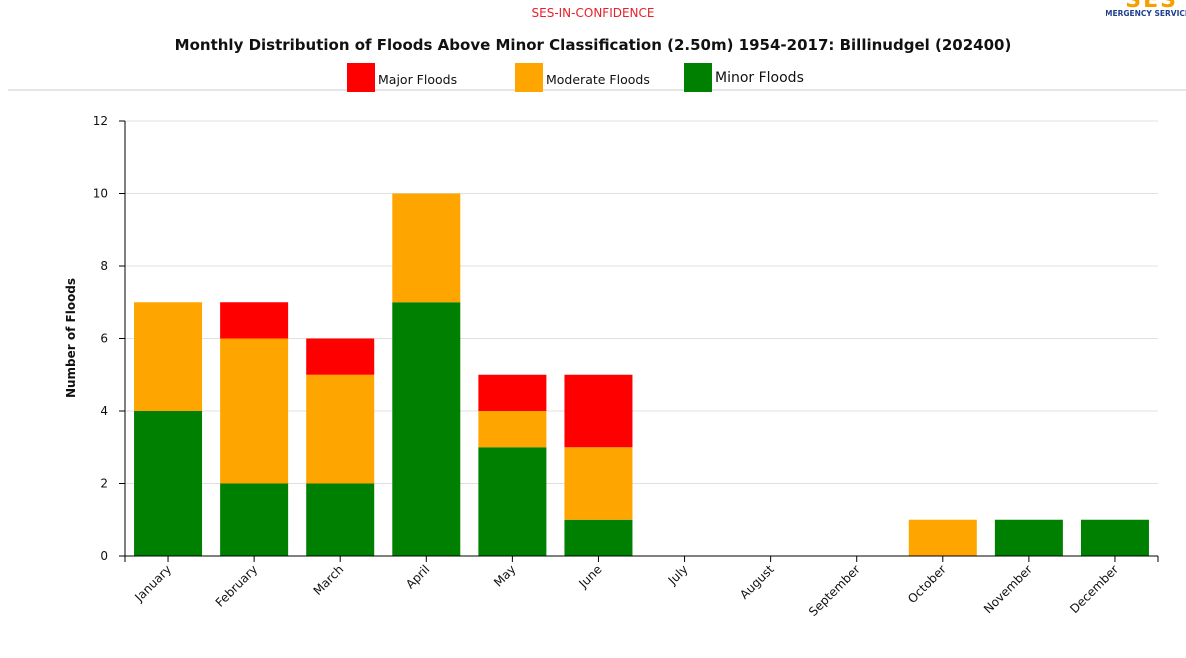 The image size is (1186, 658). What do you see at coordinates (426, 248) in the screenshot?
I see `bar-moderate-floods-april` at bounding box center [426, 248].